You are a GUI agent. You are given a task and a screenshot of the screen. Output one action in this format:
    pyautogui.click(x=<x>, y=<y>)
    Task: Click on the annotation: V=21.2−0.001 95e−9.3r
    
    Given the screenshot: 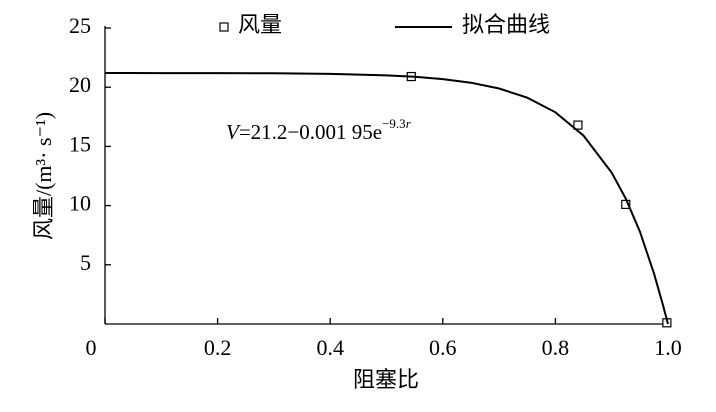 What is the action you would take?
    pyautogui.click(x=319, y=130)
    